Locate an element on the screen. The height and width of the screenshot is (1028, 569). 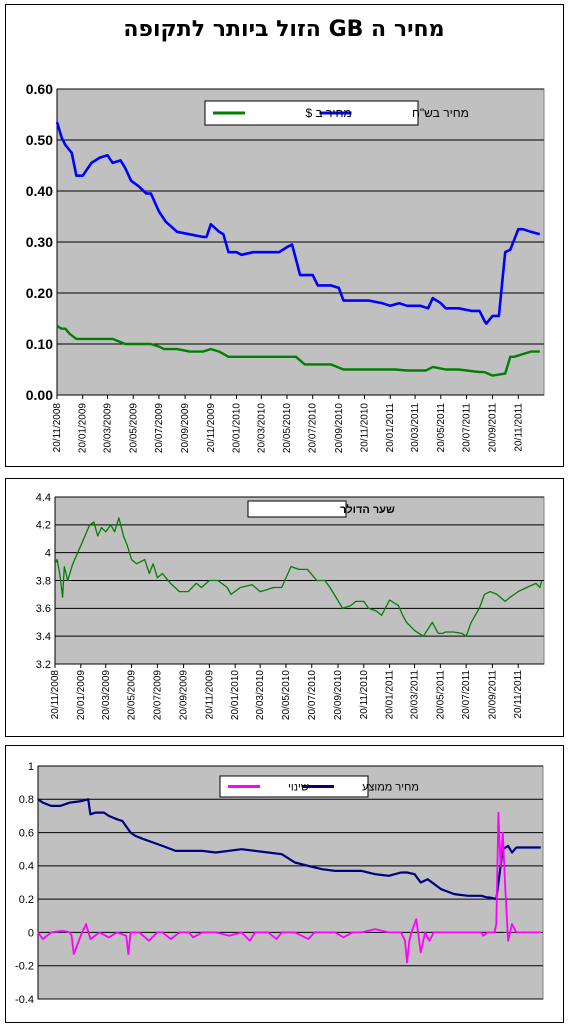
legend-label: מחיר בש"ח is located at coordinates (440, 113).